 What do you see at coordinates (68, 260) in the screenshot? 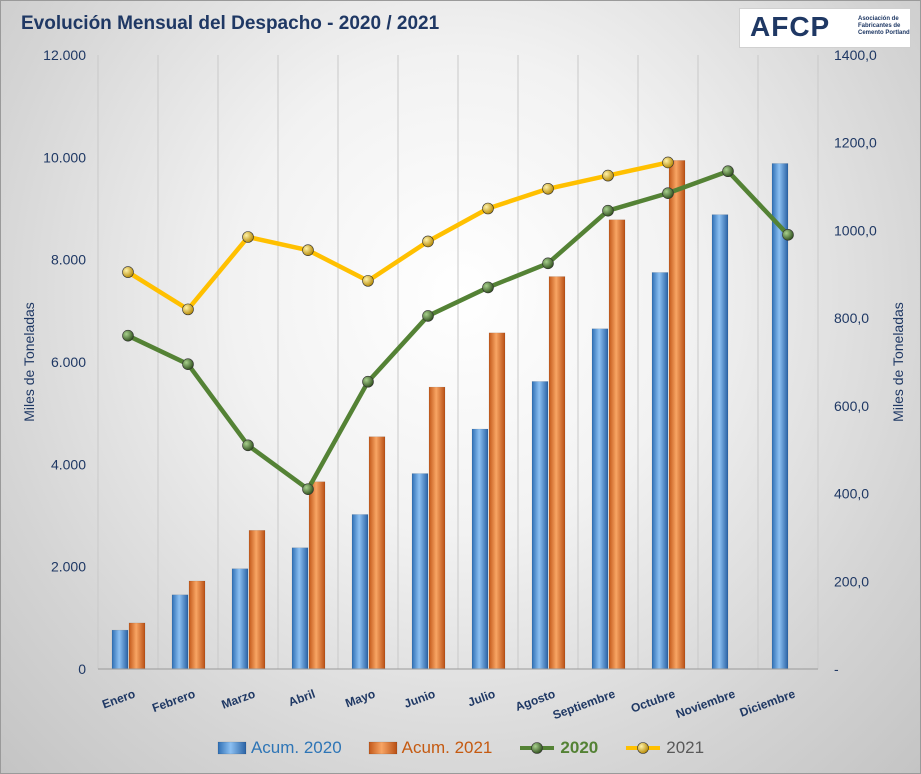
I see `y-left-tick-label: 8.000` at bounding box center [68, 260].